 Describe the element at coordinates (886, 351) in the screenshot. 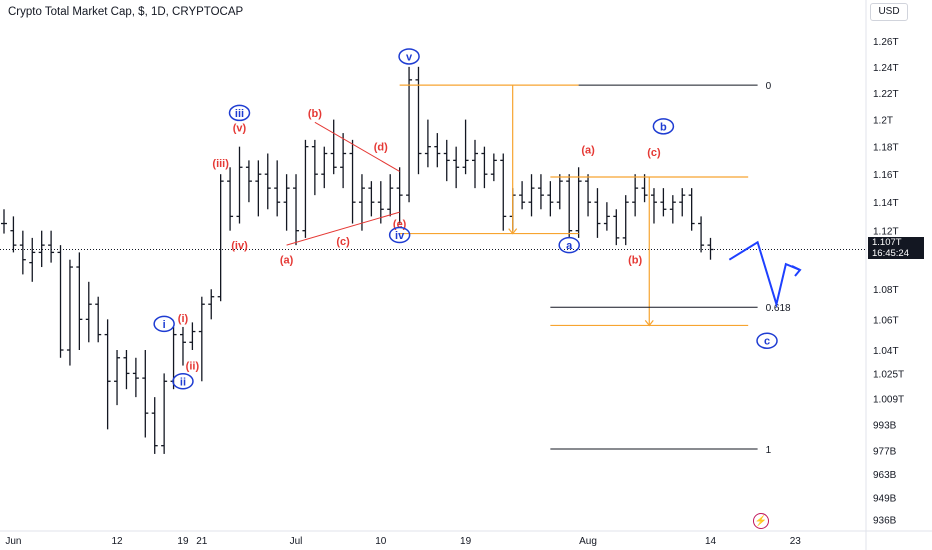

I see `price-tick-label: 1.04T` at that location.